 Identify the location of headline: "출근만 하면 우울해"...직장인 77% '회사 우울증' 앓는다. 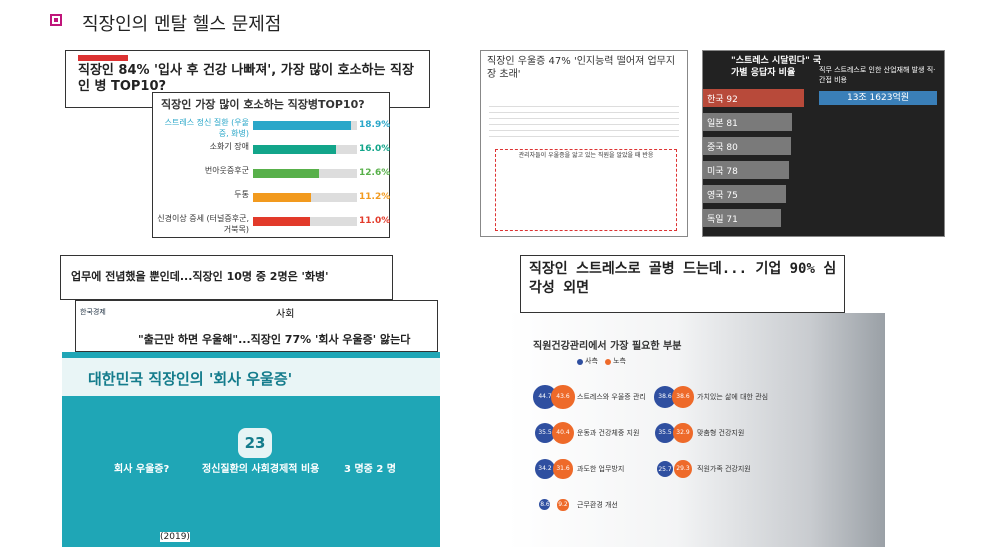
(274, 339).